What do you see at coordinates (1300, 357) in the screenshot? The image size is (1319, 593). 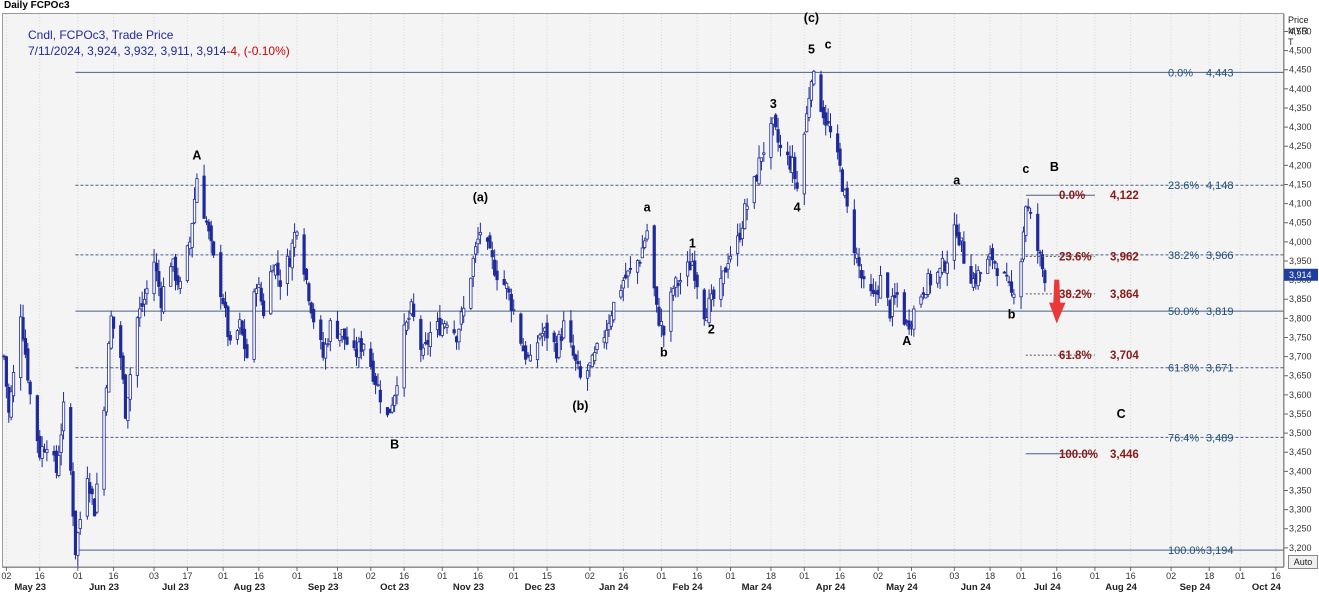 I see `y-tick-label: 3,700` at bounding box center [1300, 357].